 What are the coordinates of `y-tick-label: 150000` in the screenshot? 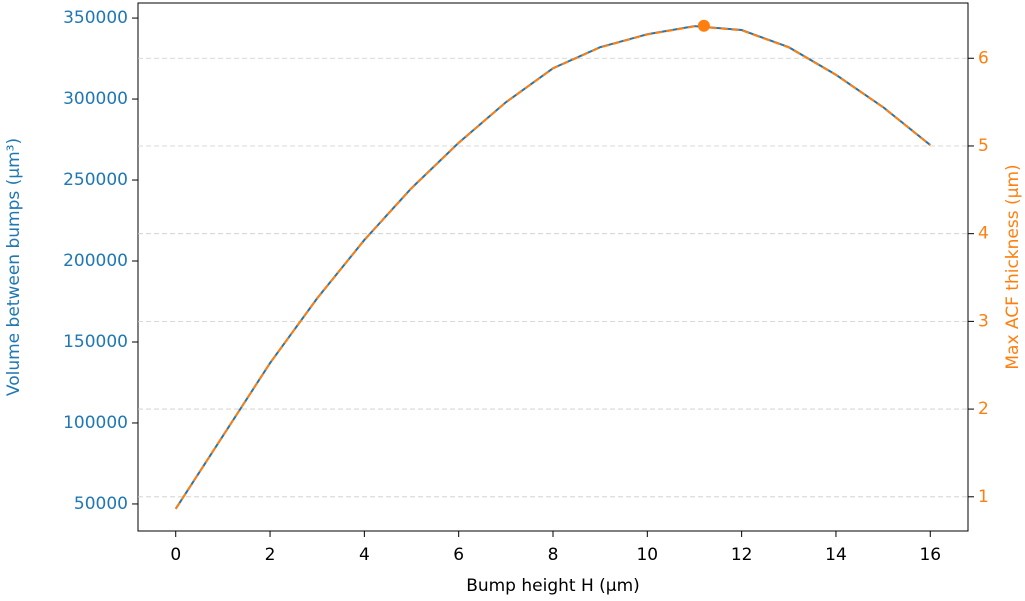 It's located at (95, 342).